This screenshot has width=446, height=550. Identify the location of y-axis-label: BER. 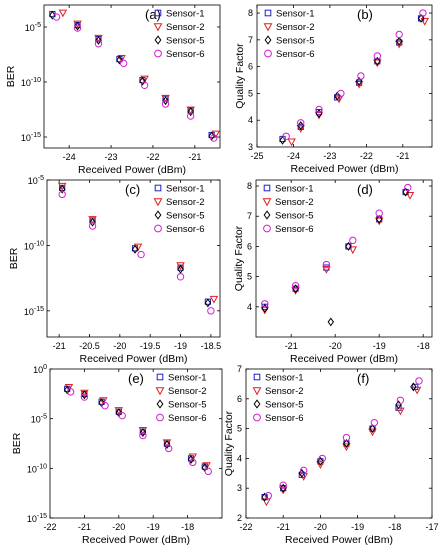
(11, 76).